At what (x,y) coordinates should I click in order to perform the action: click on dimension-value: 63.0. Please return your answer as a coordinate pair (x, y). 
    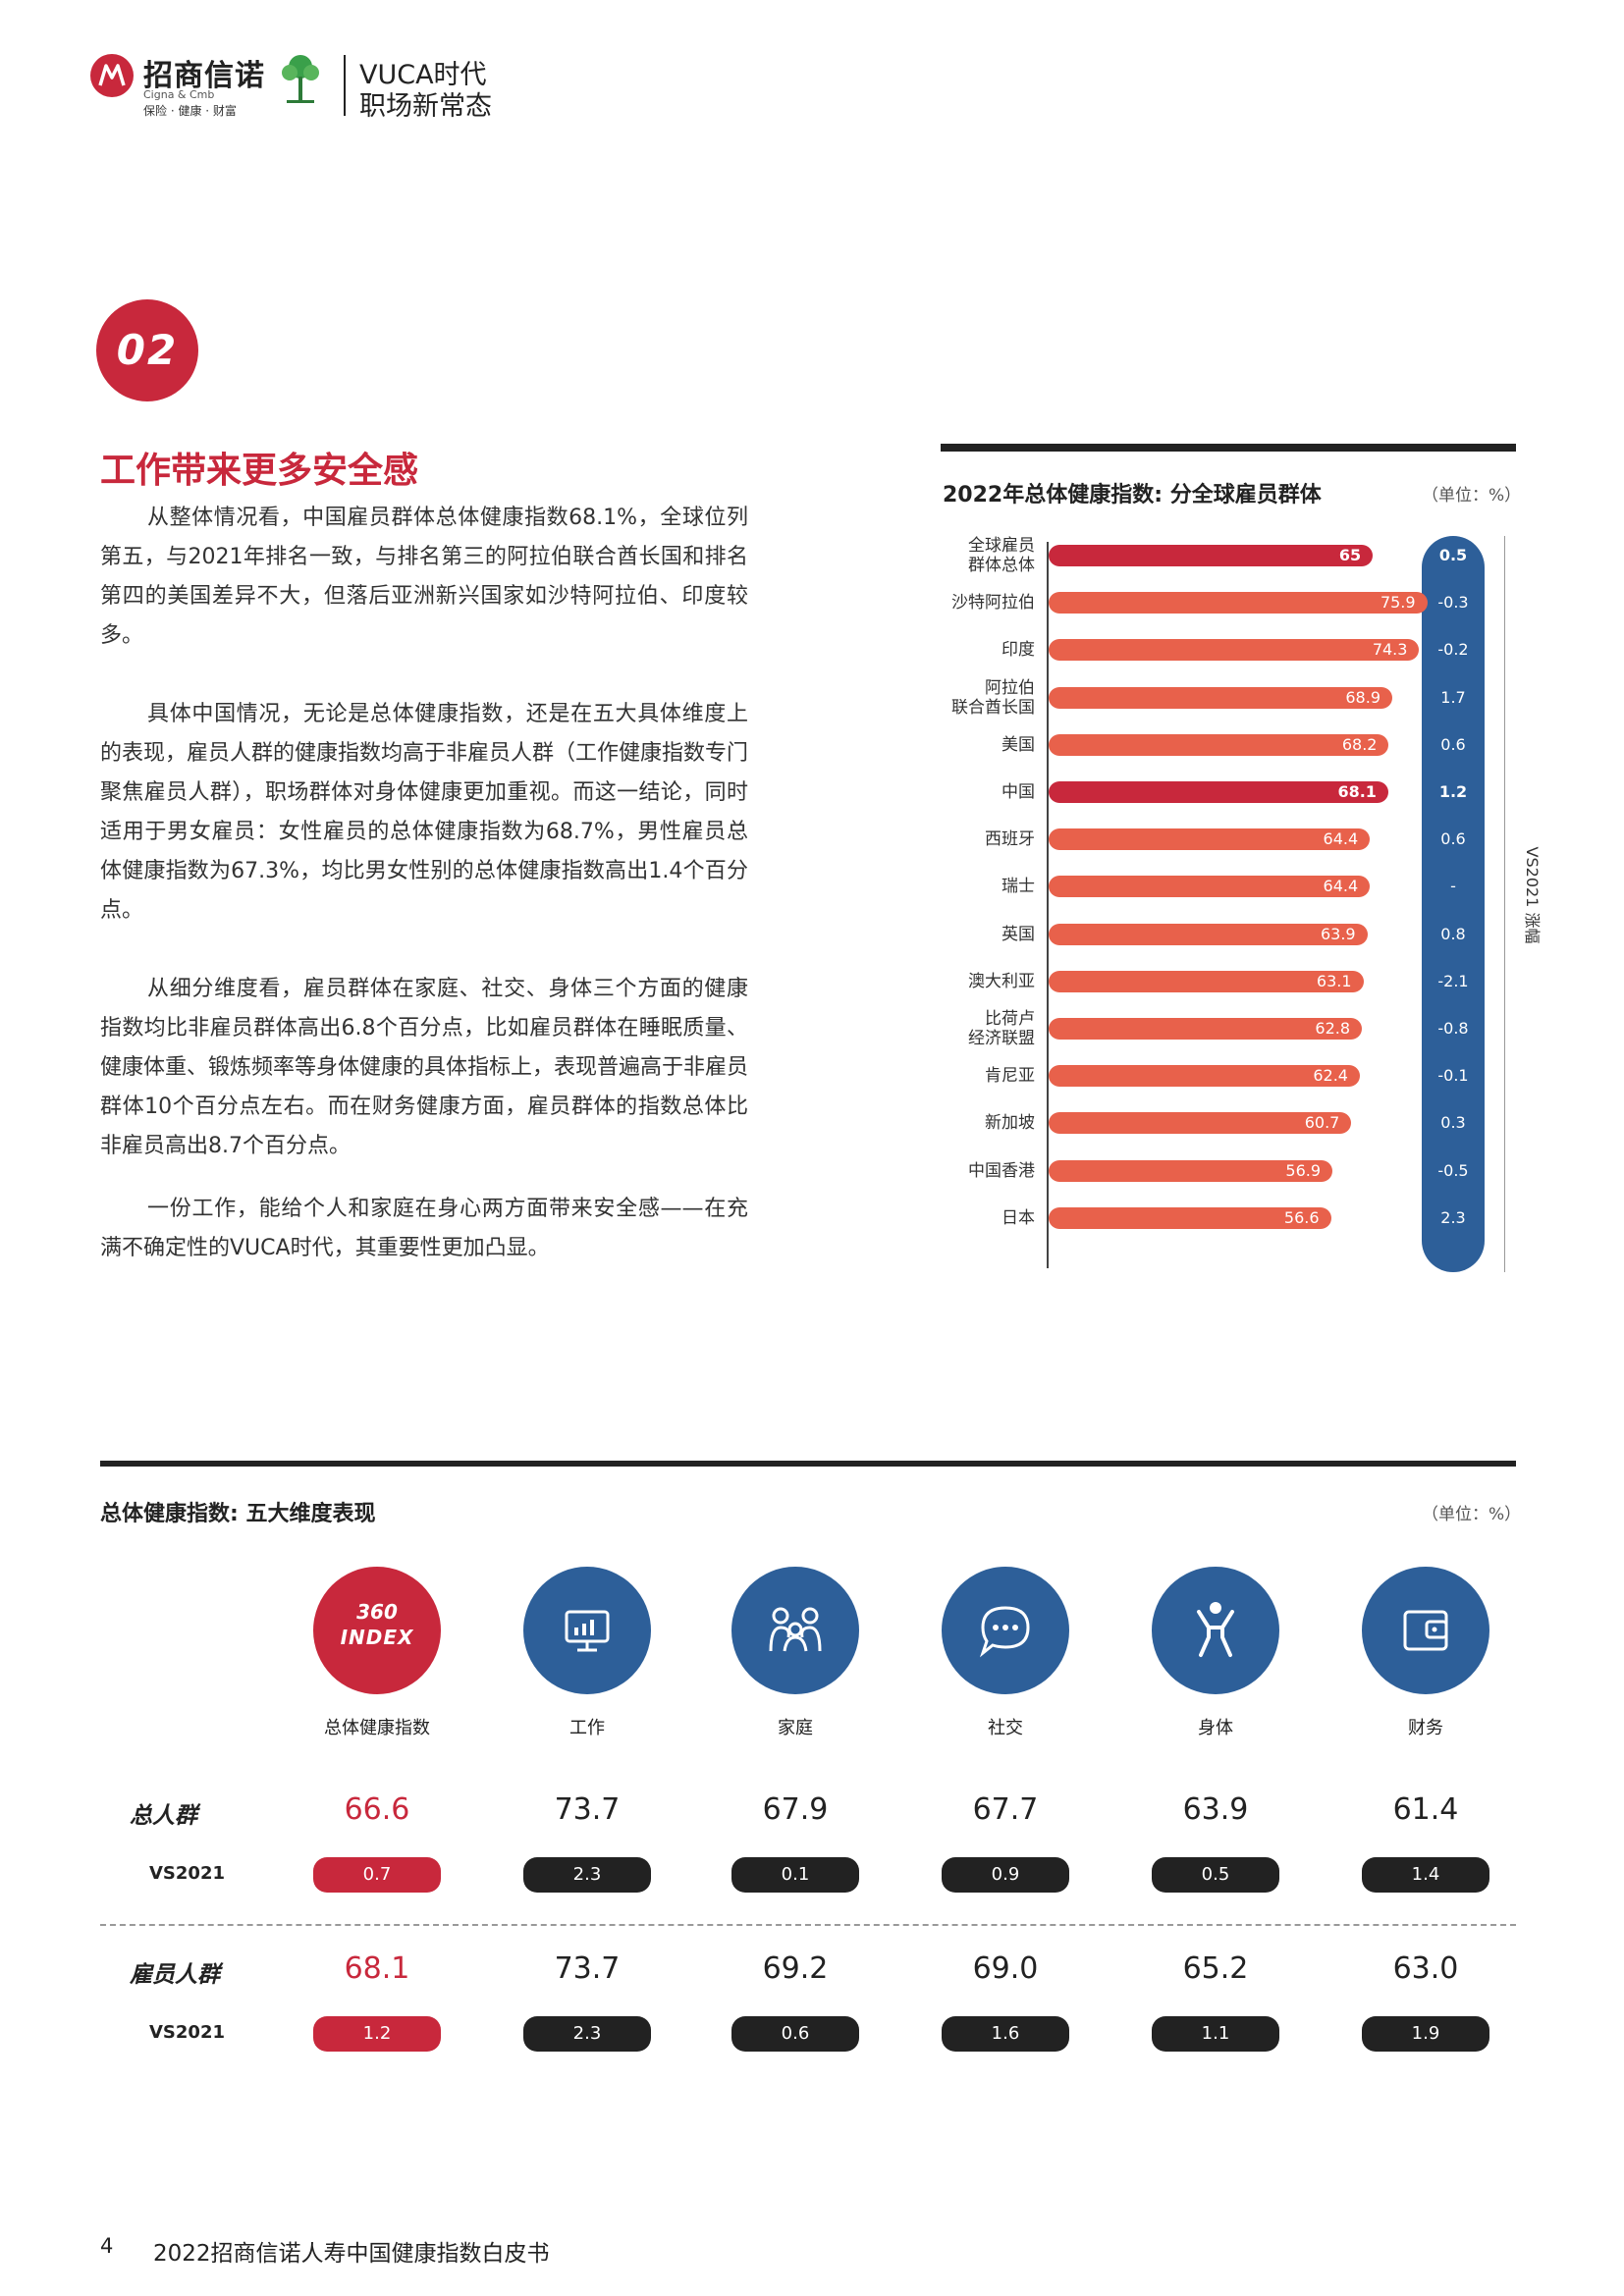
    Looking at the image, I should click on (1425, 1968).